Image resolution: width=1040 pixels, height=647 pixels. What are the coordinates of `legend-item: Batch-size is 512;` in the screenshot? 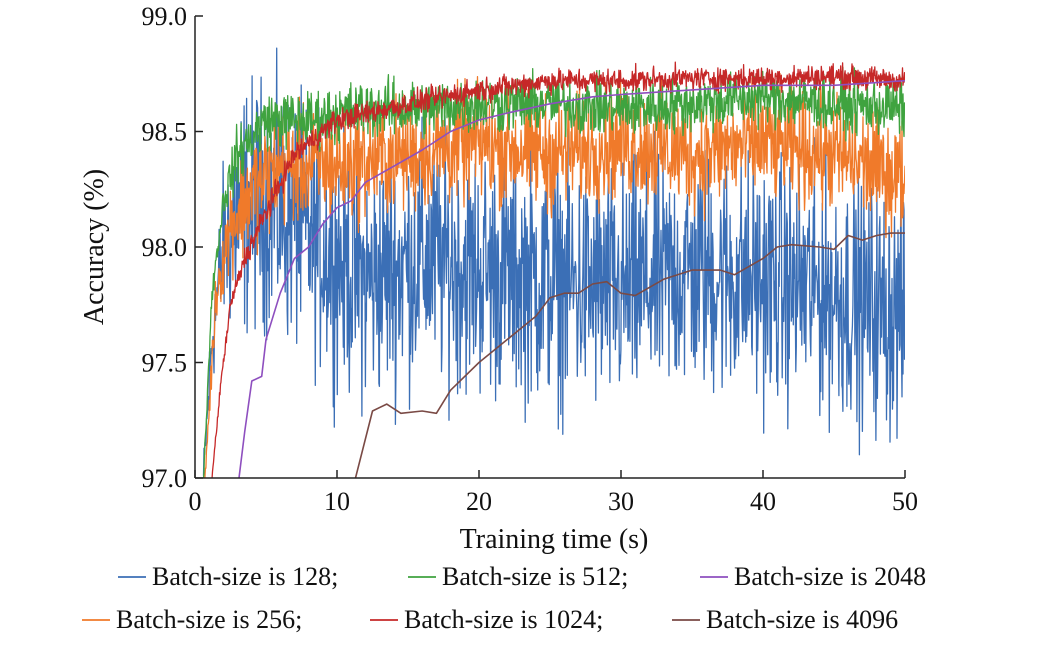 It's located at (518, 576).